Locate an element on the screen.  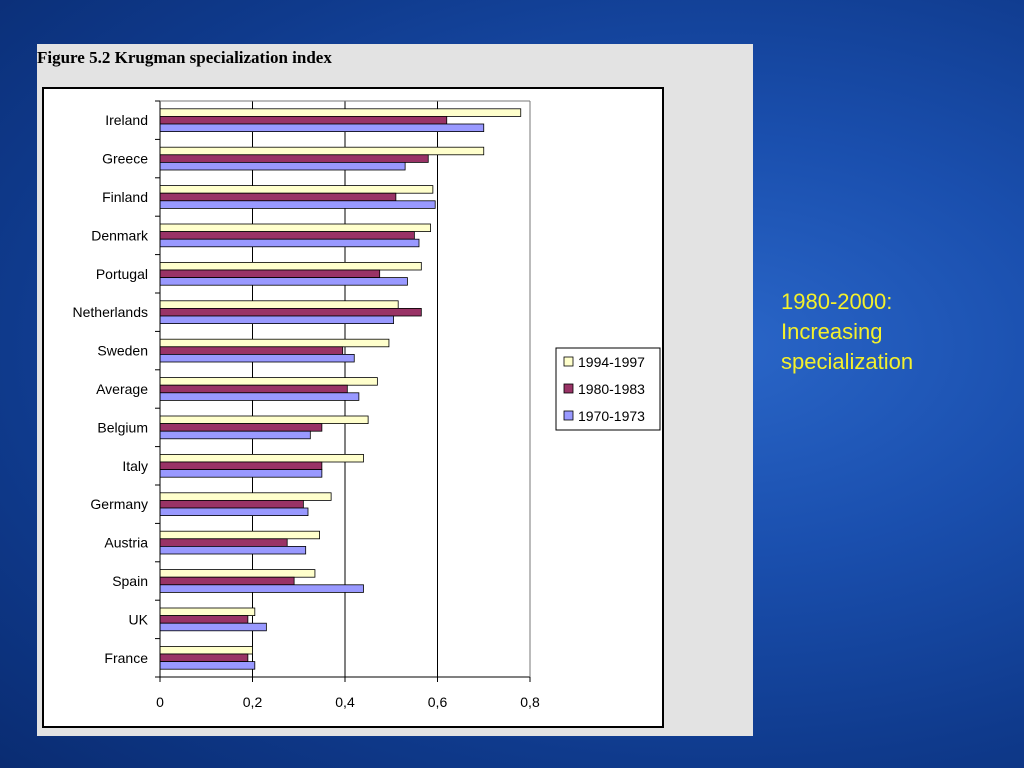
bar-belgium-1970-1973 is located at coordinates (235, 435).